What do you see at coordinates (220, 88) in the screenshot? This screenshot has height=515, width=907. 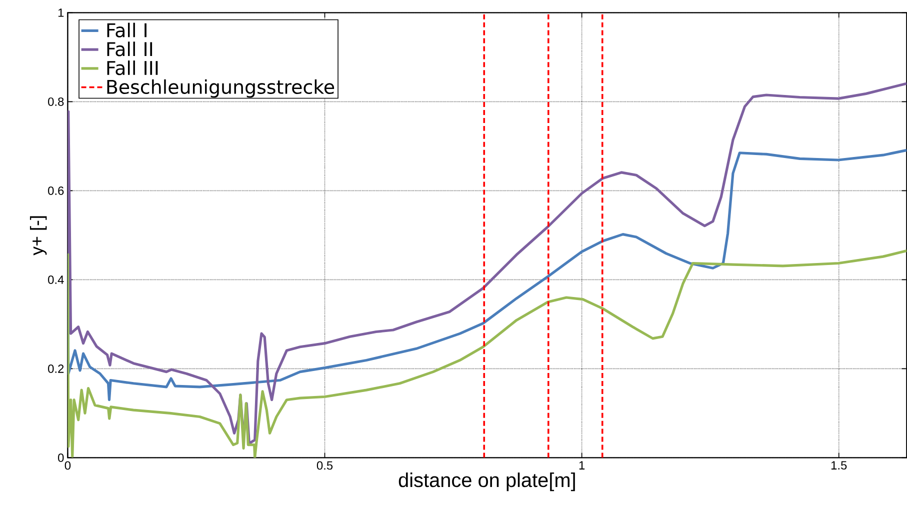 I see `legend-label: Beschleunigungsstrecke` at bounding box center [220, 88].